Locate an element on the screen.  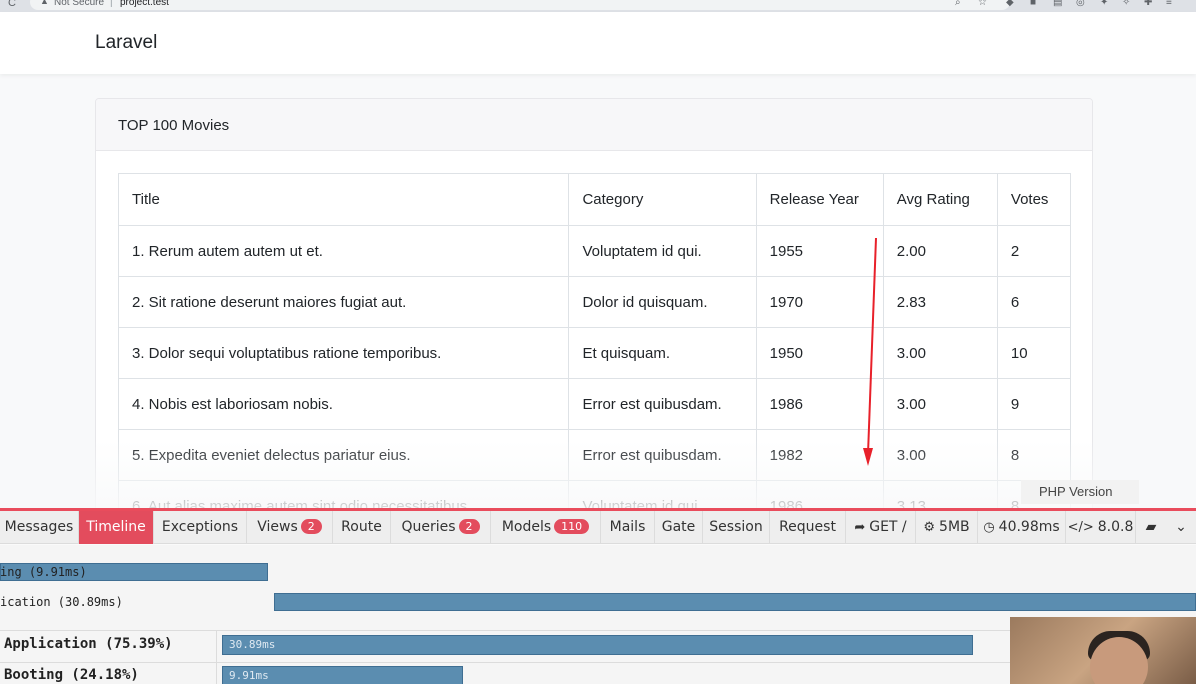
tab-models-label: Models is located at coordinates (526, 527).